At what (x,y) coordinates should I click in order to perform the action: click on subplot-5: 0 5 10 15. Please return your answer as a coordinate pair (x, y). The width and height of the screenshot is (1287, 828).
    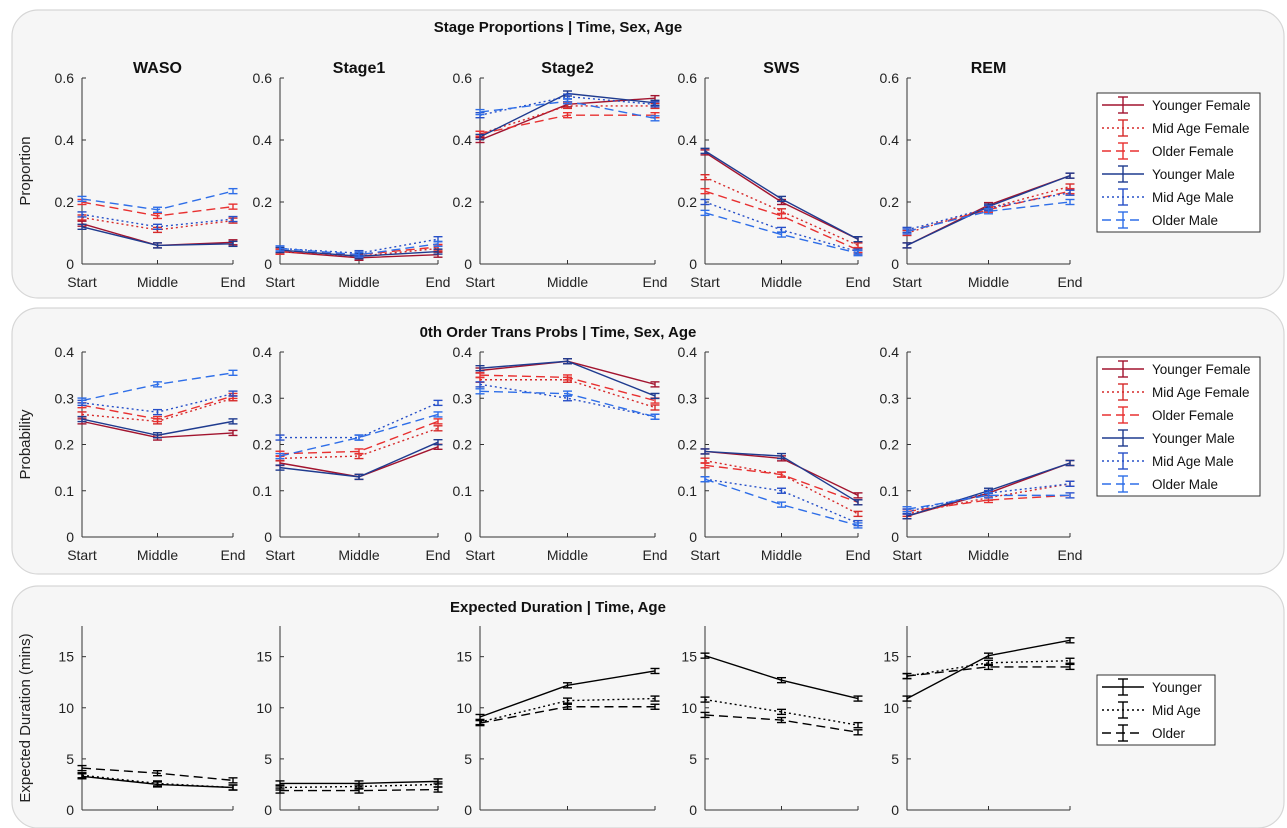
    Looking at the image, I should click on (979, 722).